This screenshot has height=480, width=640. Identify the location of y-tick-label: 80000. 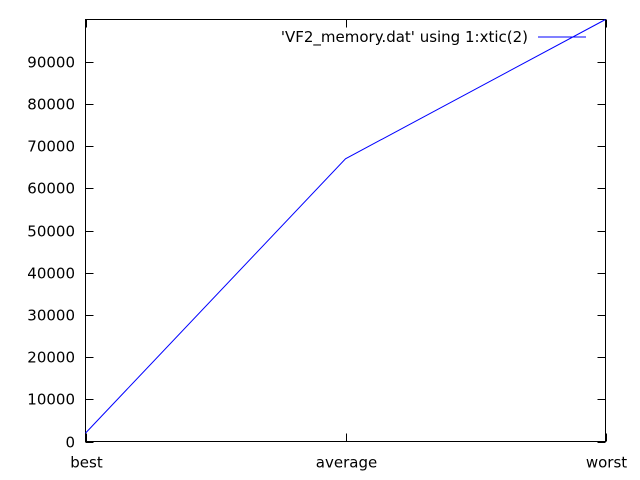
(51, 105).